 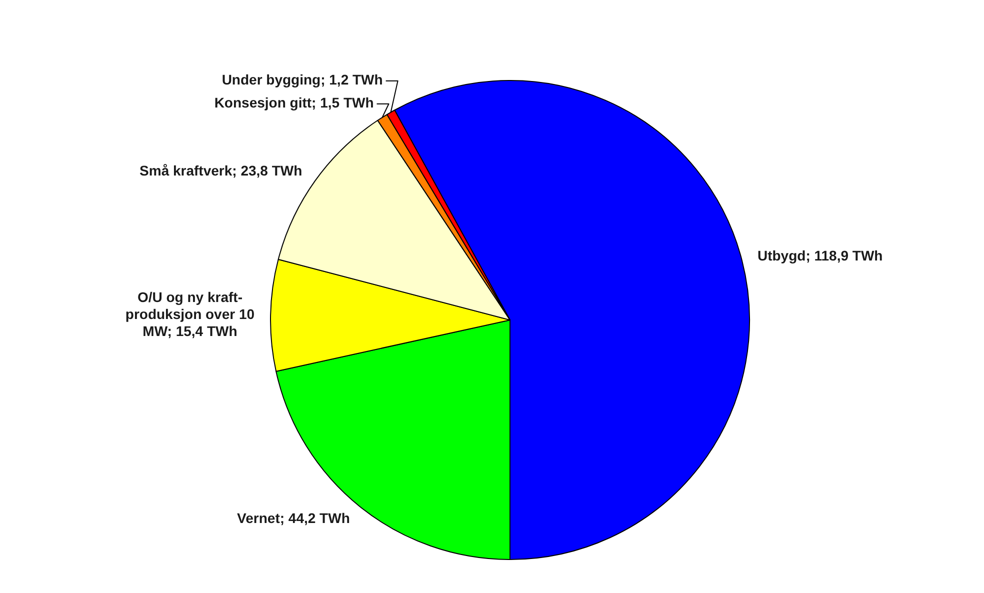 I want to click on slice-label: Vernet; 44,2 TWh, so click(x=293, y=518).